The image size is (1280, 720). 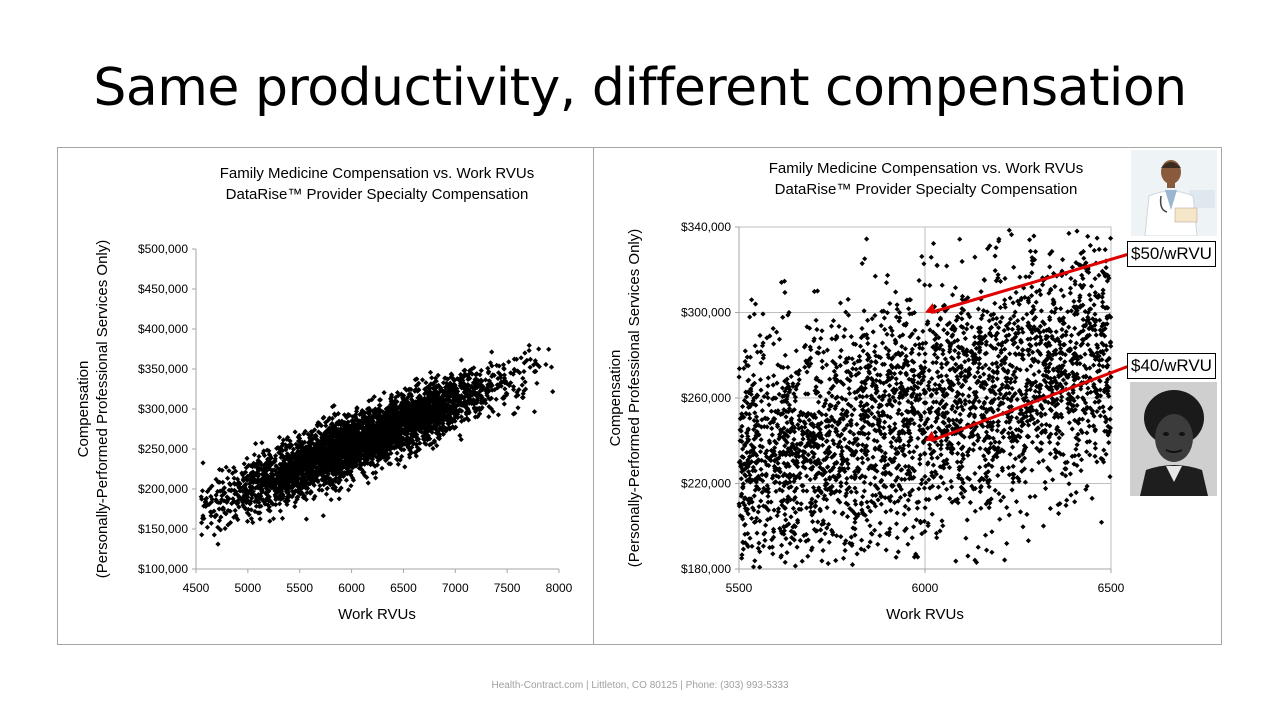 What do you see at coordinates (455, 588) in the screenshot?
I see `left-x-tick-label: 7000` at bounding box center [455, 588].